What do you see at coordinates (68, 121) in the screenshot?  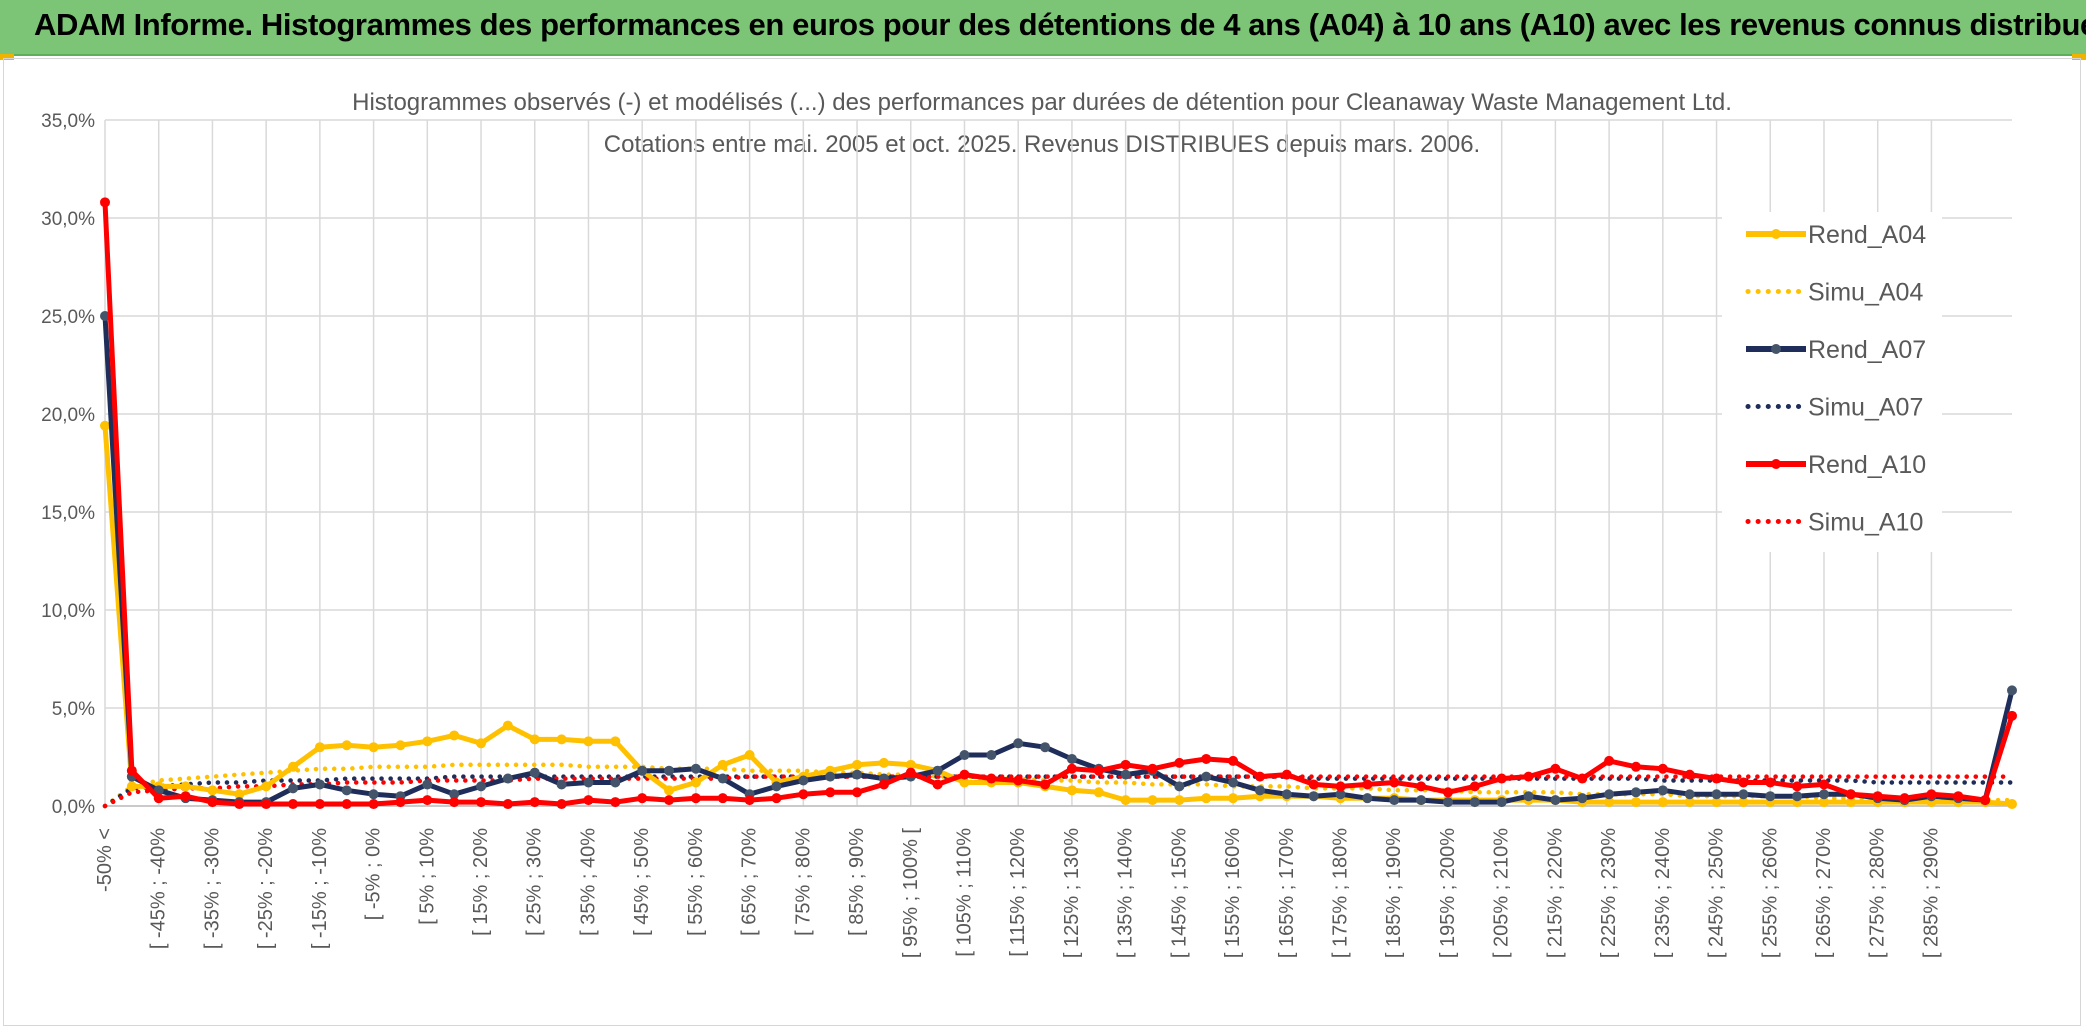 I see `y-tick-label: 35,0%` at bounding box center [68, 121].